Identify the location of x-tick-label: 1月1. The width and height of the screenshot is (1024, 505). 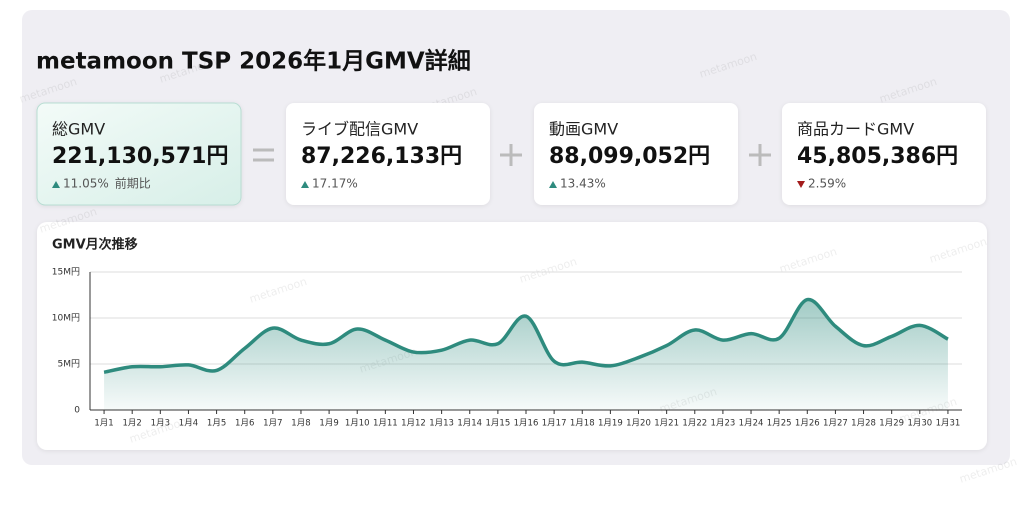
(103, 424).